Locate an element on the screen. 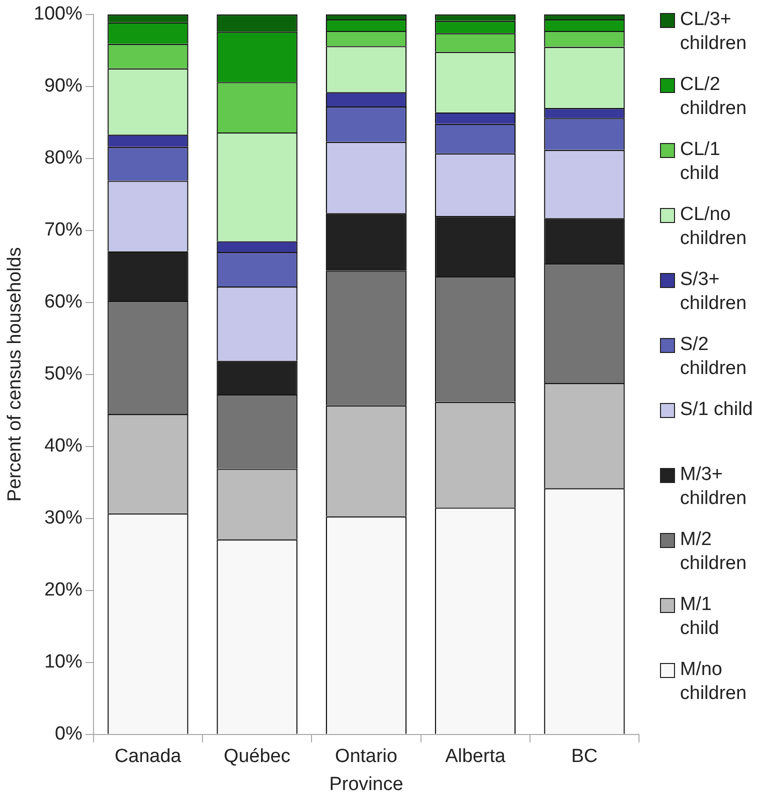 This screenshot has height=798, width=765. y-tick-label: 90% is located at coordinates (63, 86).